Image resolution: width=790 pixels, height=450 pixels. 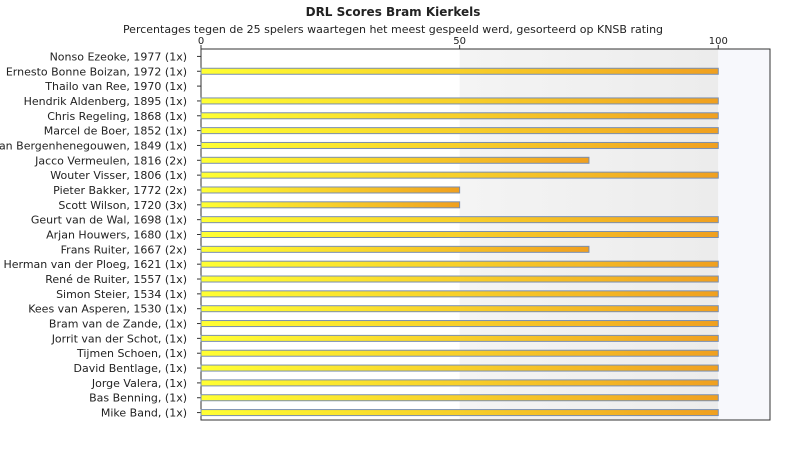 I want to click on y-tick-label: Pieter Bakker, 1772 (2x), so click(x=120, y=190).